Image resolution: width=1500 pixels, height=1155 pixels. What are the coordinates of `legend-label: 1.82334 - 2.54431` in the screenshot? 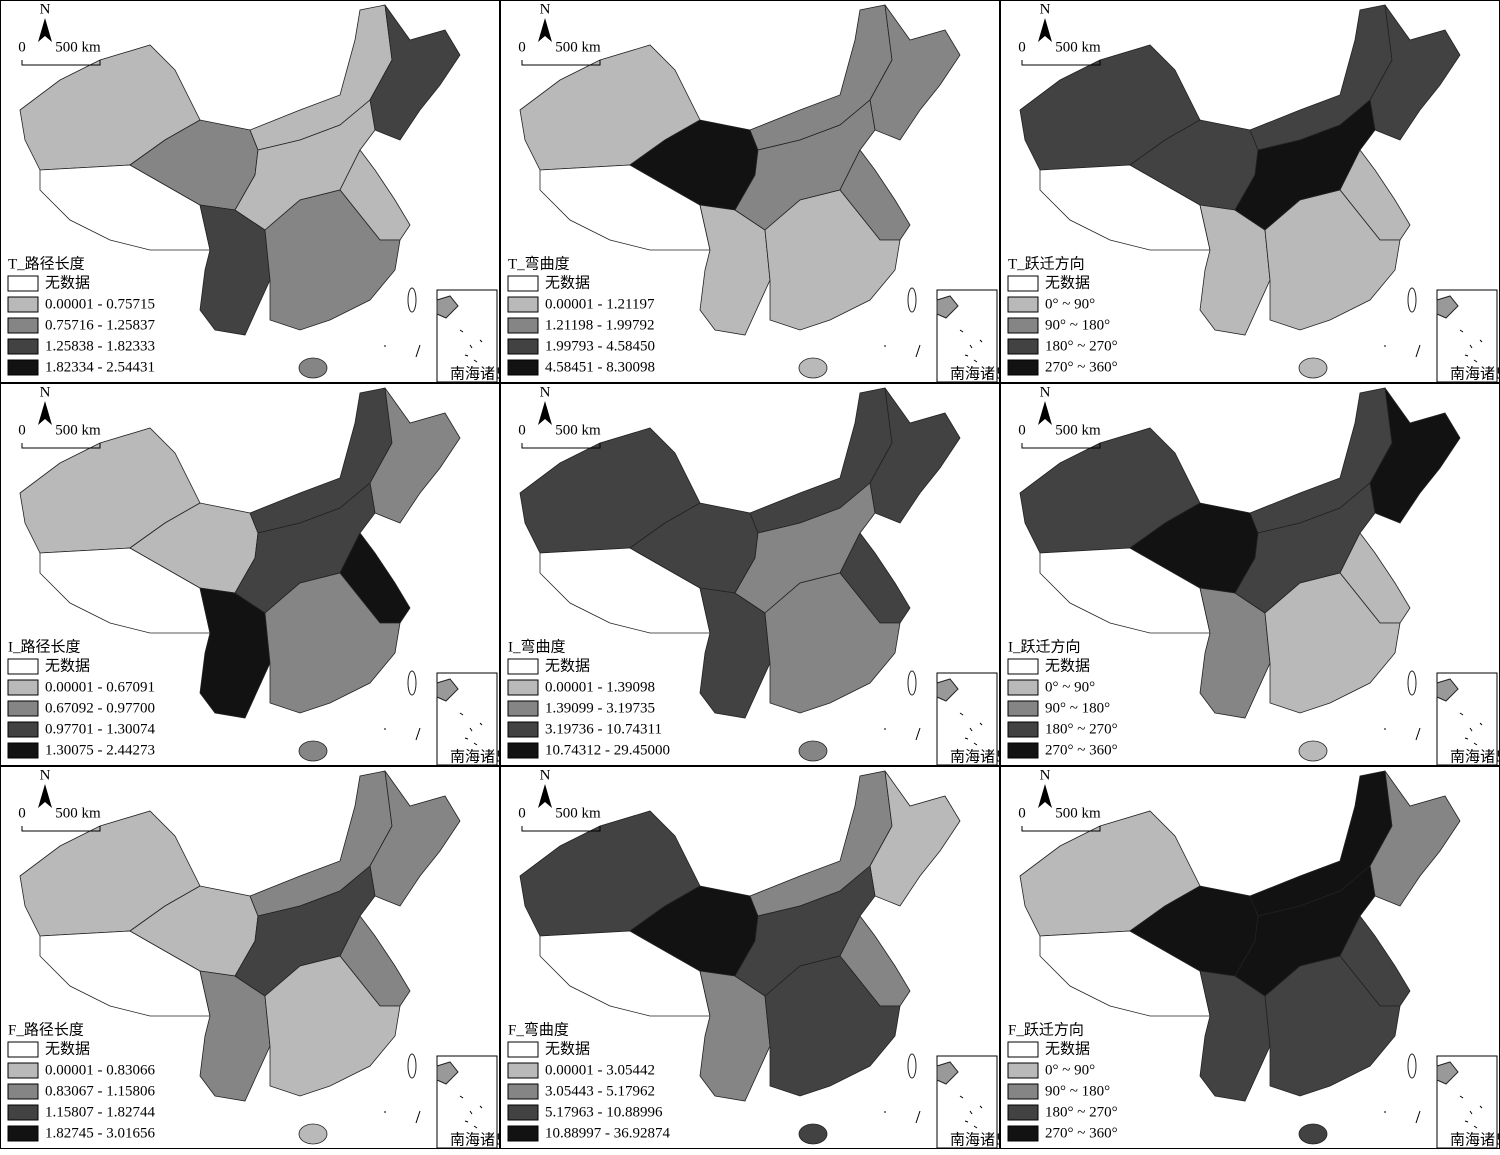 It's located at (100, 367).